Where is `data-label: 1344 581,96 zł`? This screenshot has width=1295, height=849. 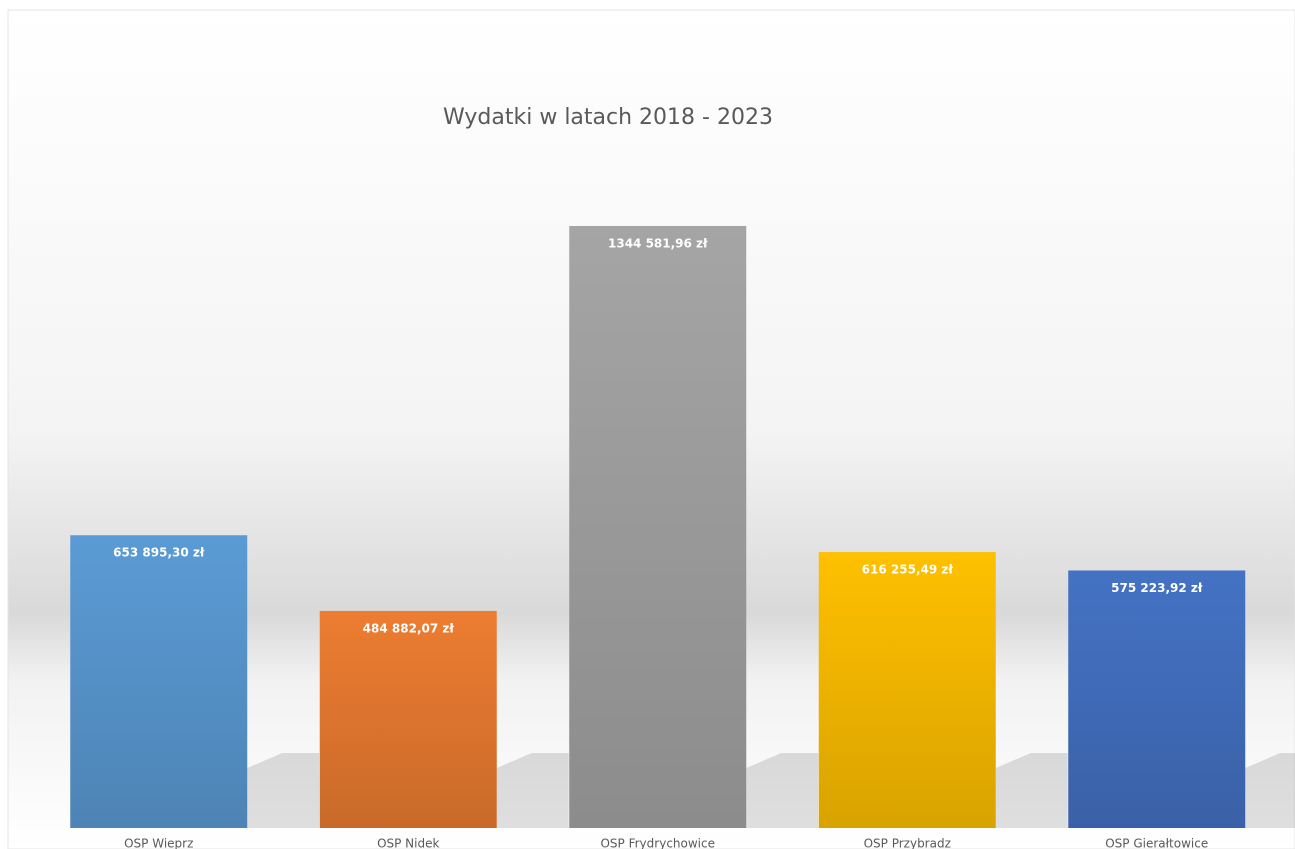
data-label: 1344 581,96 zł is located at coordinates (658, 244).